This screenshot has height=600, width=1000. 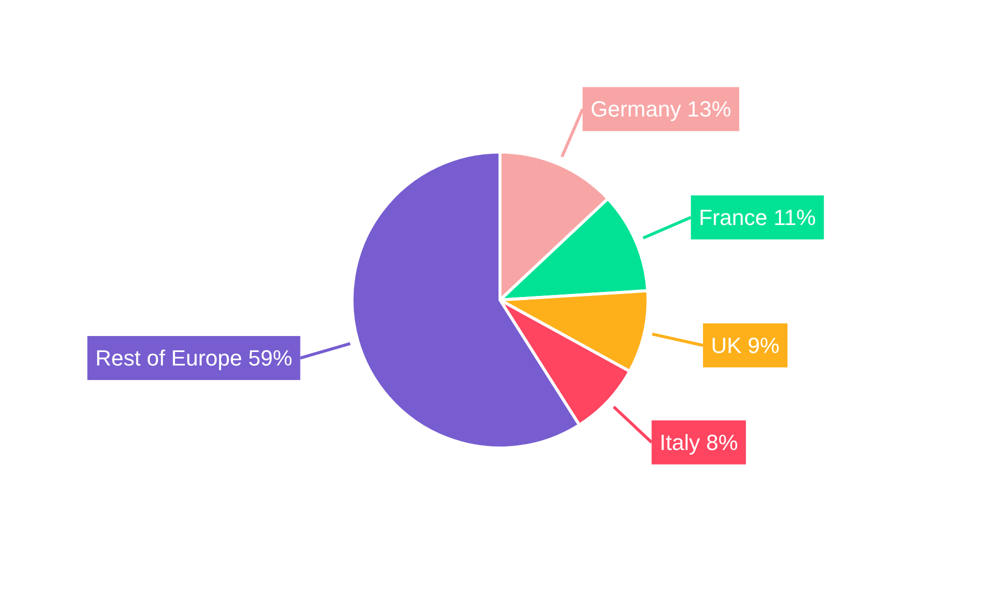 What do you see at coordinates (757, 217) in the screenshot?
I see `slice-label: France 11%` at bounding box center [757, 217].